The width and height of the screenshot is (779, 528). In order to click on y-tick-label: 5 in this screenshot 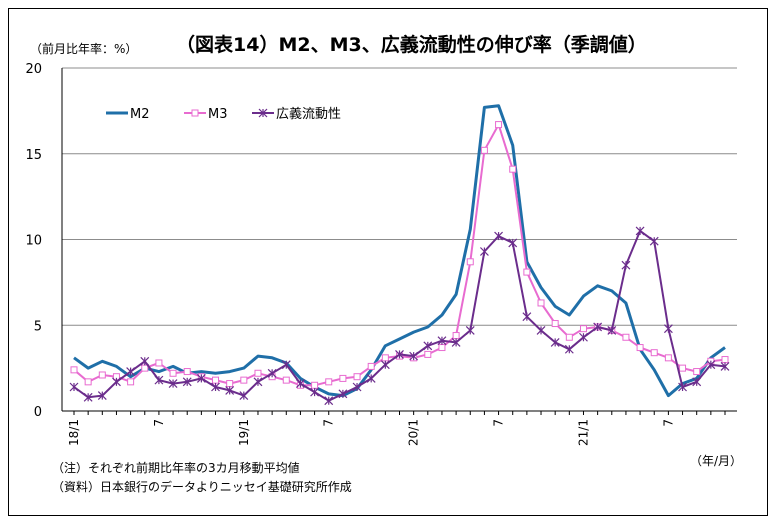, I will do `click(38, 326)`.